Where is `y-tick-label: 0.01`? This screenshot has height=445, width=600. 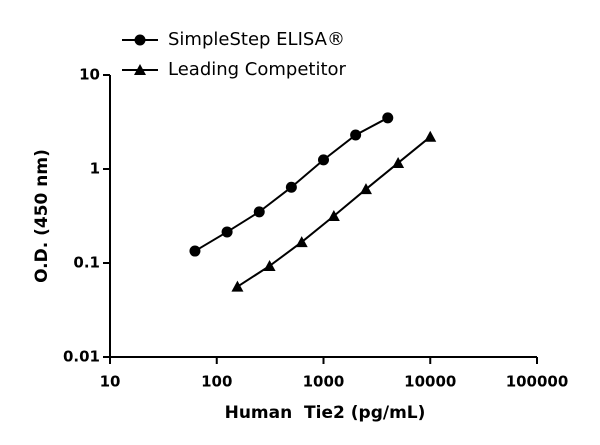 y-tick-label: 0.01 is located at coordinates (81, 357).